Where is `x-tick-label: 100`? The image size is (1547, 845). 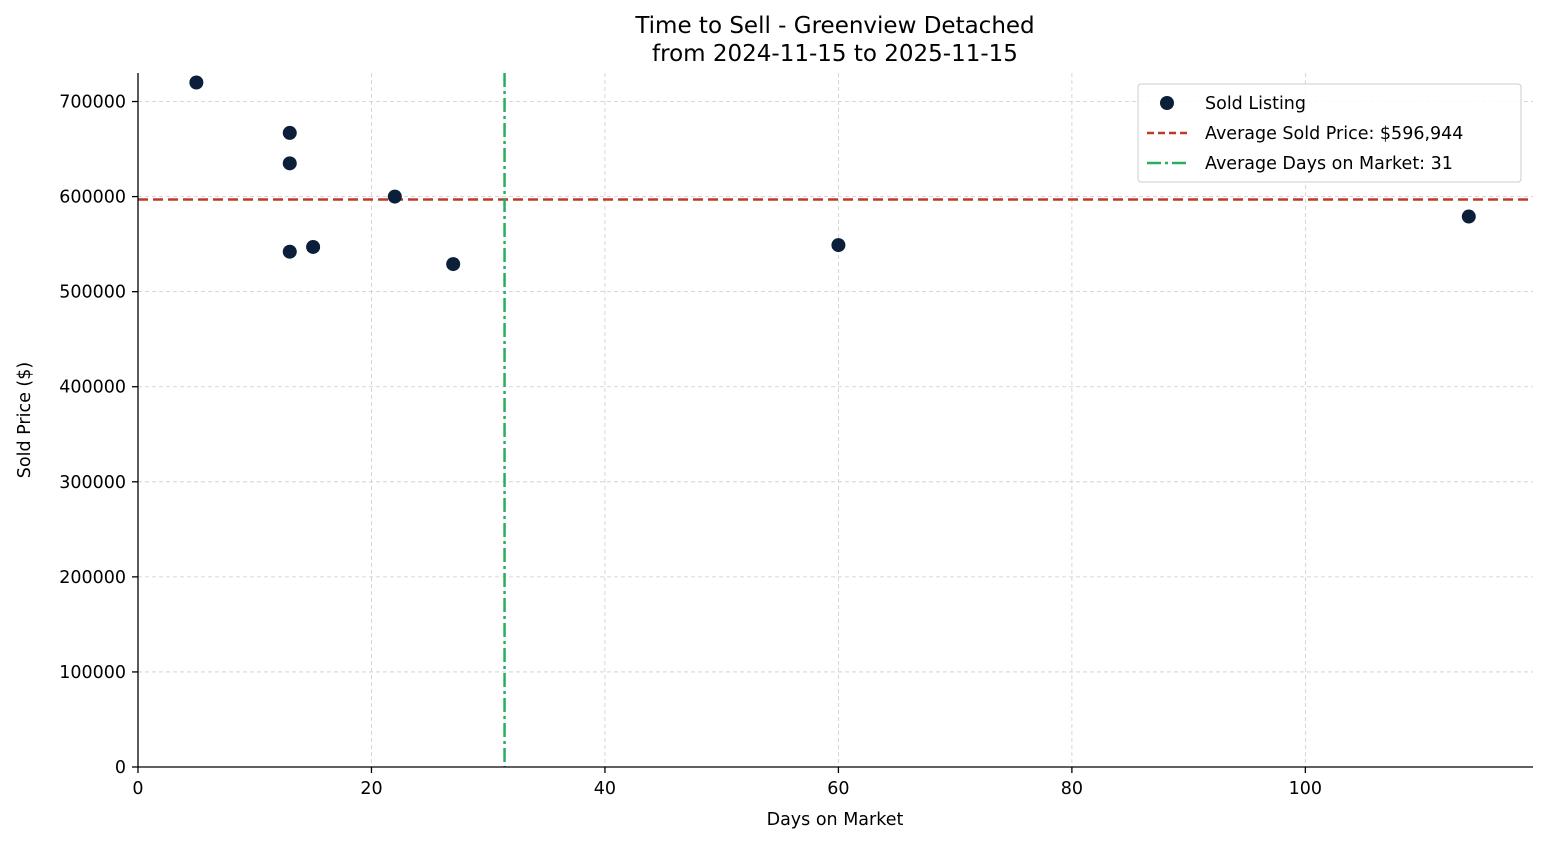 x-tick-label: 100 is located at coordinates (1305, 789).